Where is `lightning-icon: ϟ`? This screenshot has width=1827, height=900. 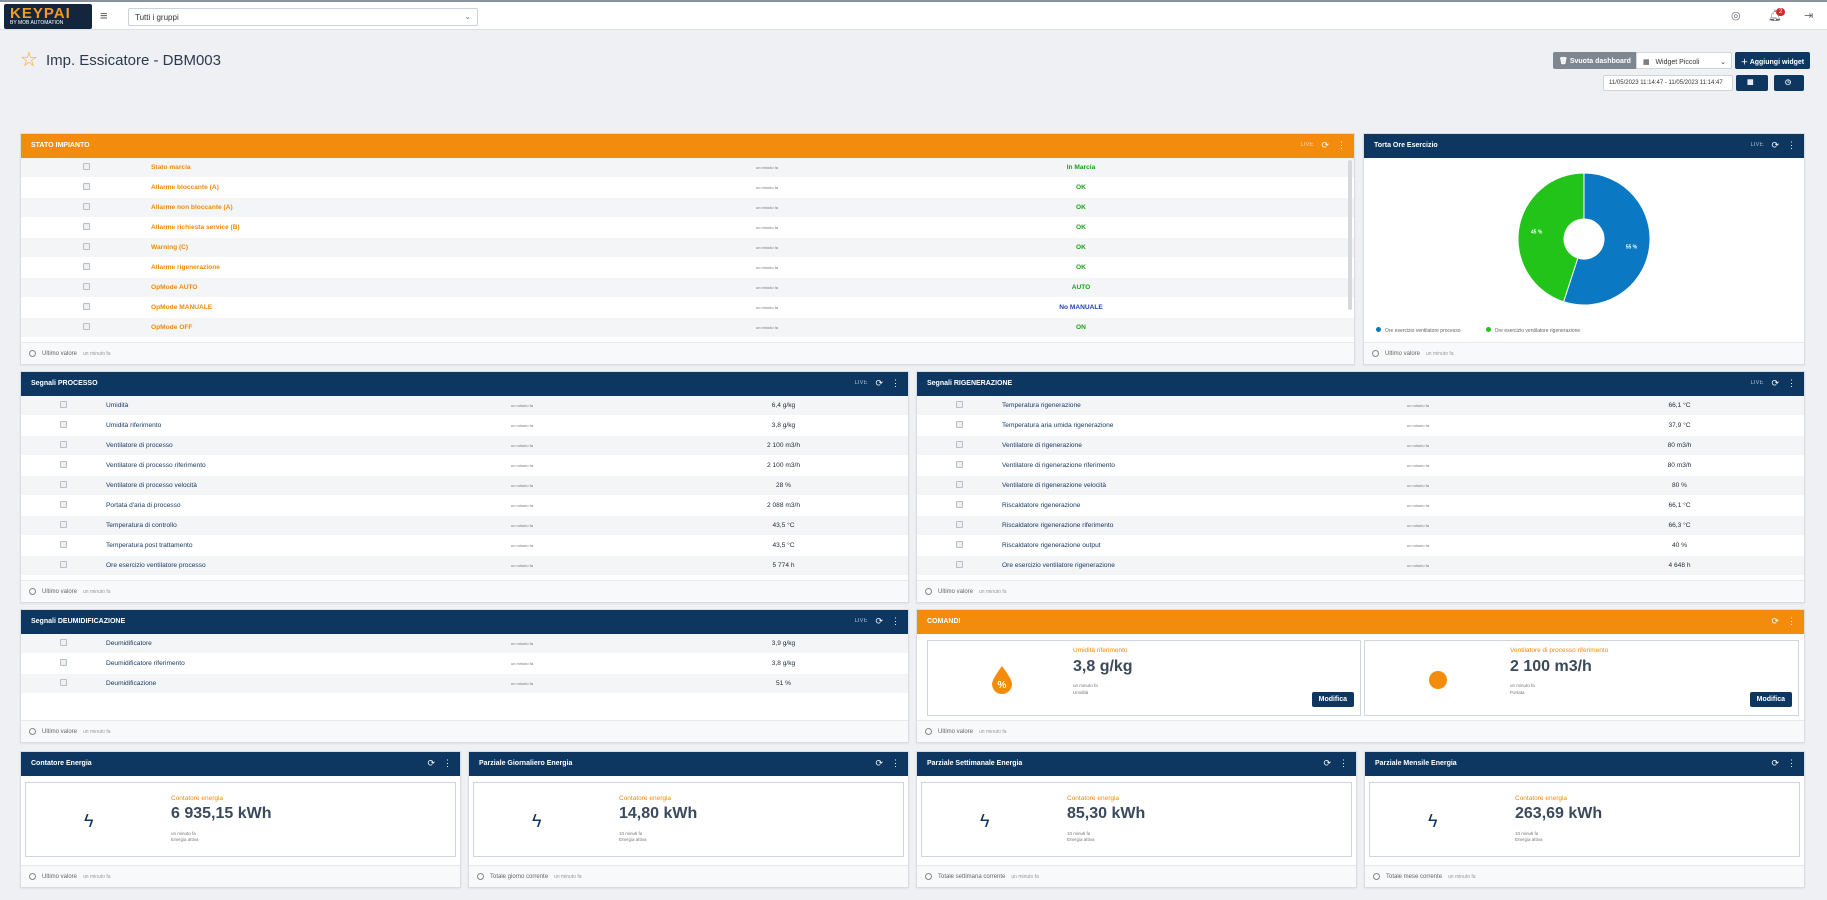 lightning-icon: ϟ is located at coordinates (537, 821).